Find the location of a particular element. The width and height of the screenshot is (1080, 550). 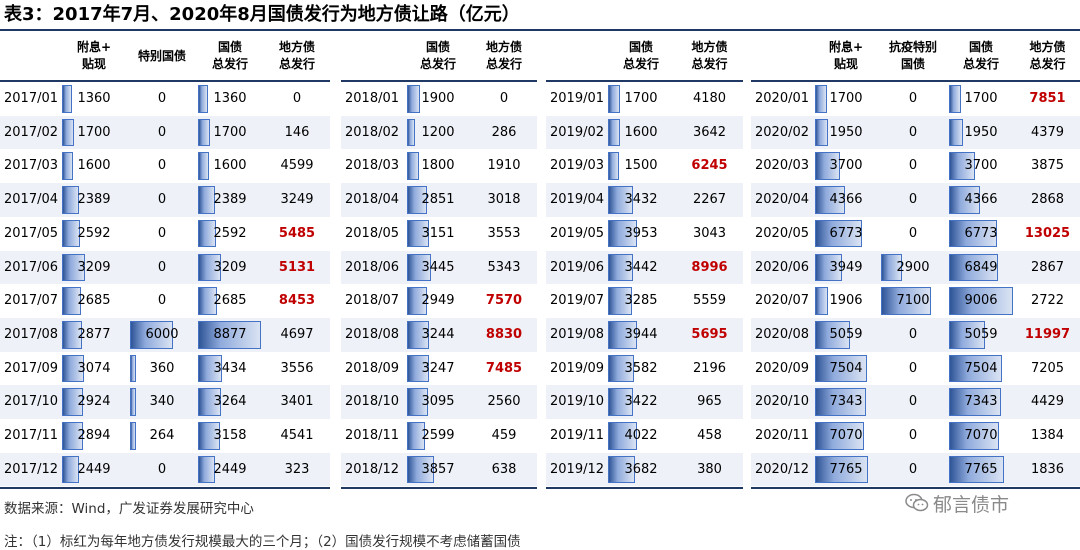

value-cell: 3700 is located at coordinates (981, 166).